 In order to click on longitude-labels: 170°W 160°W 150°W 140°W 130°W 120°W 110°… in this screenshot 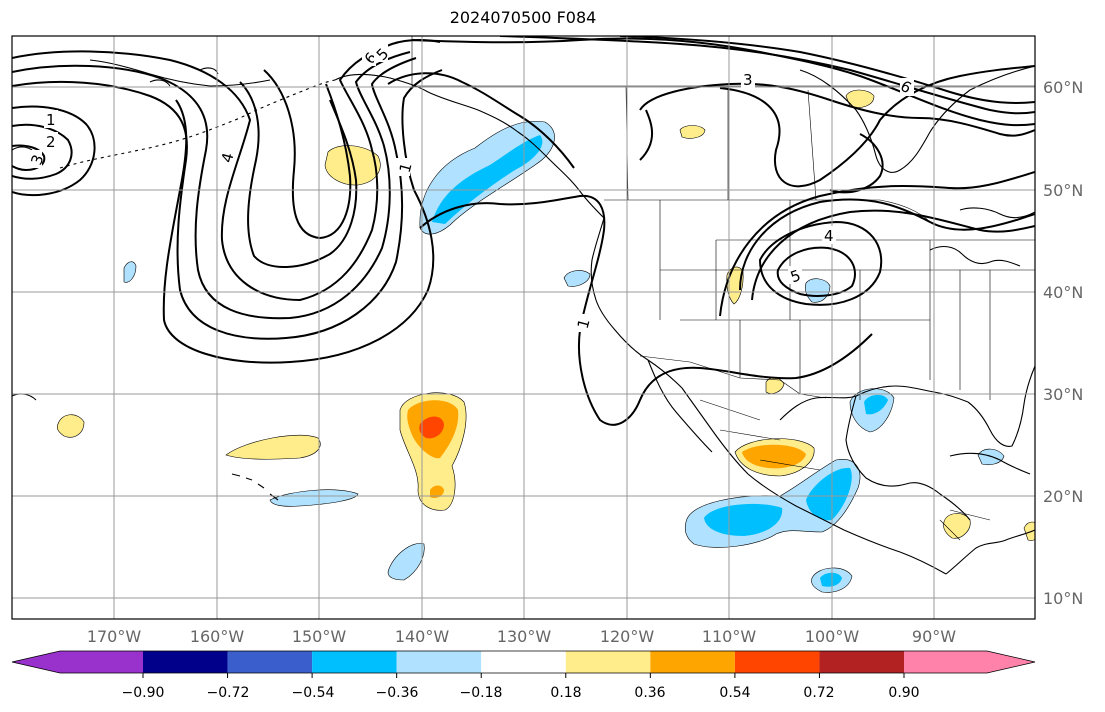, I will do `click(521, 636)`.